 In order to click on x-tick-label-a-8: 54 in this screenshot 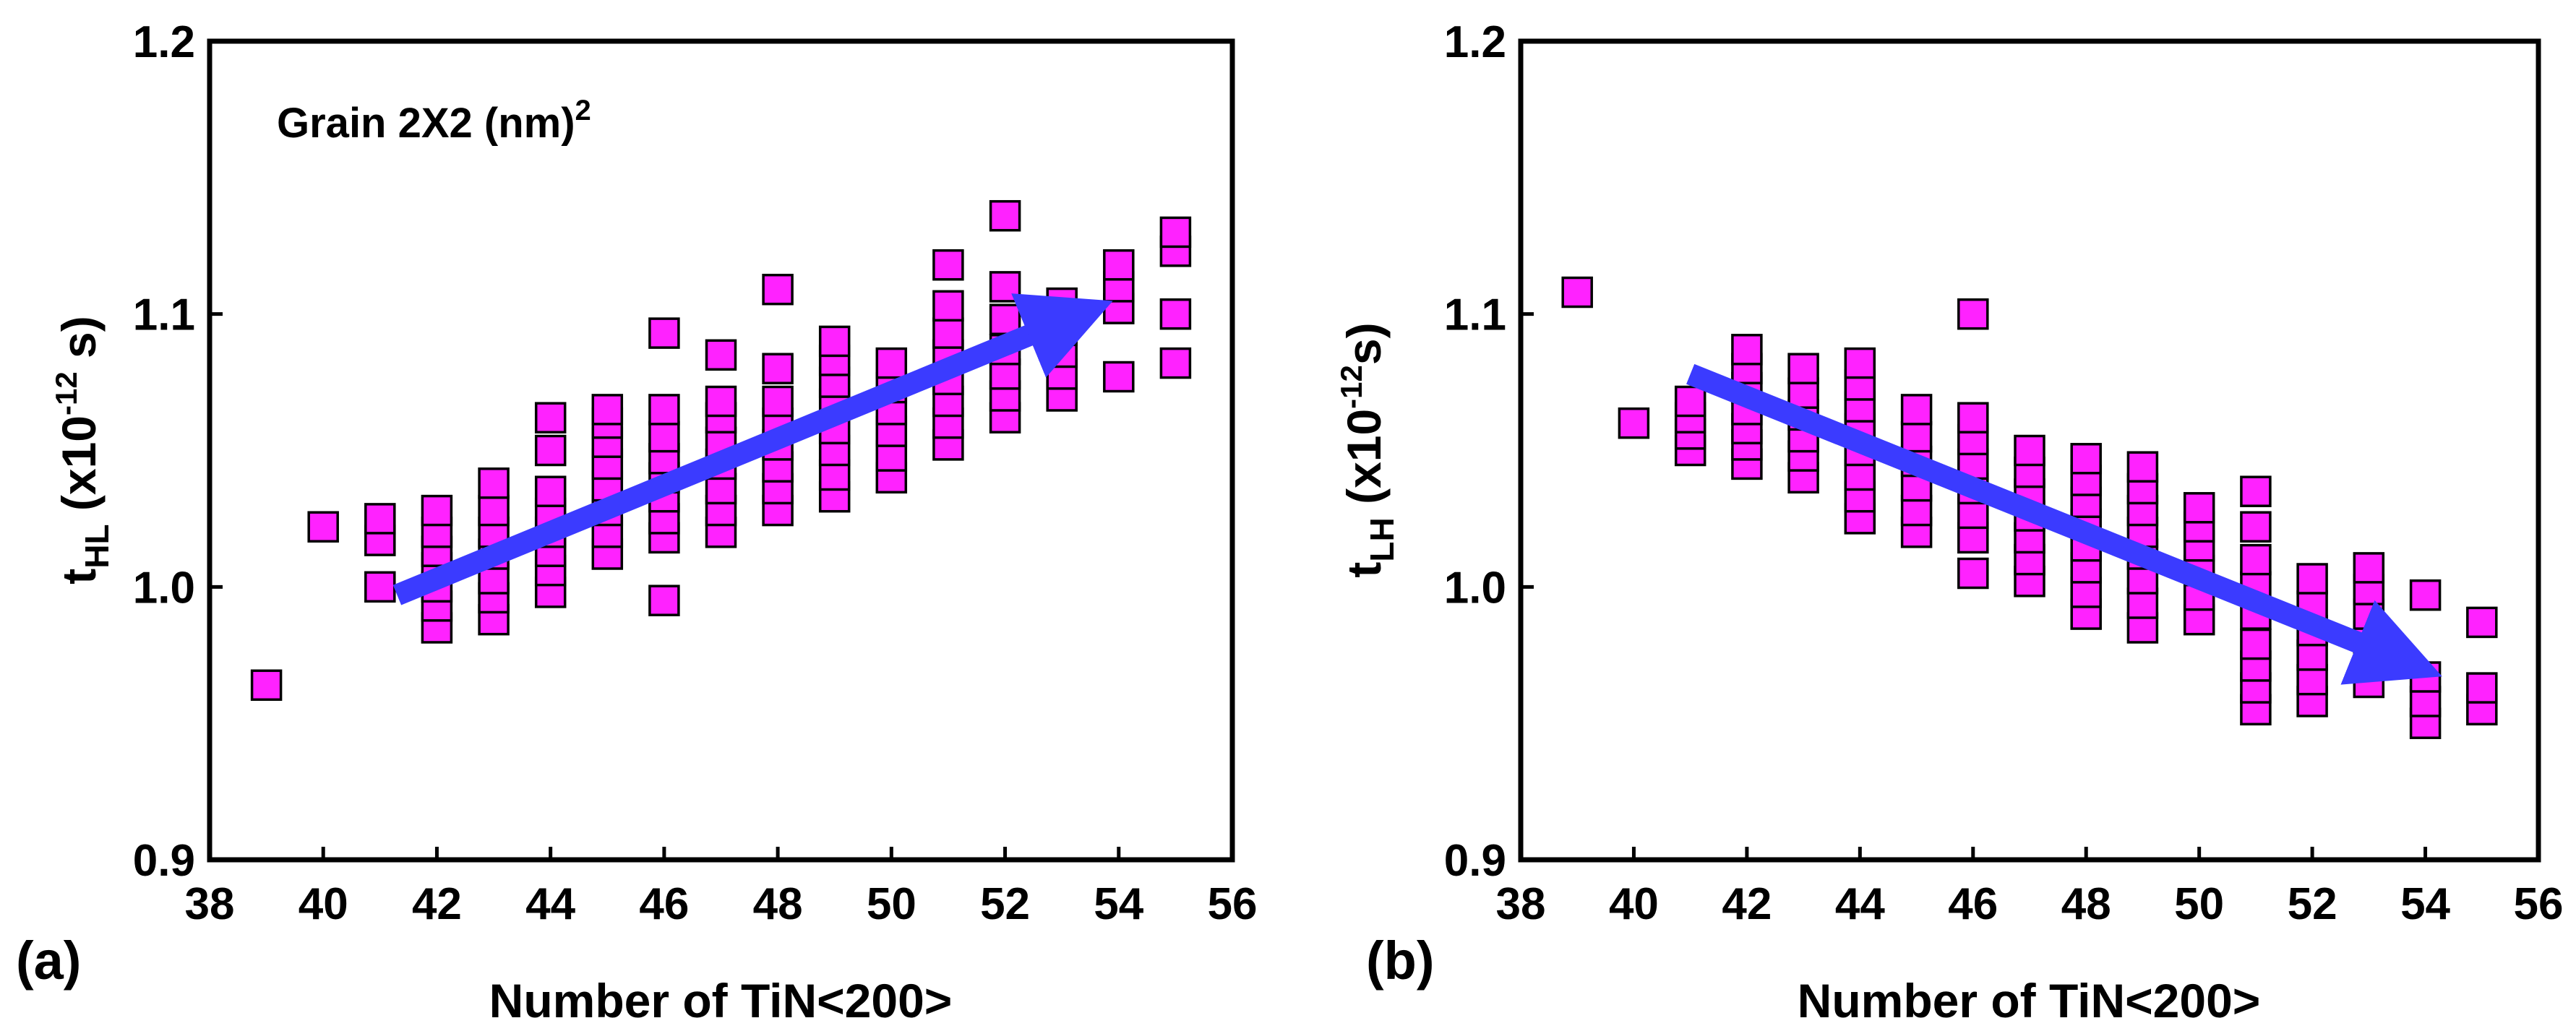, I will do `click(1118, 904)`.